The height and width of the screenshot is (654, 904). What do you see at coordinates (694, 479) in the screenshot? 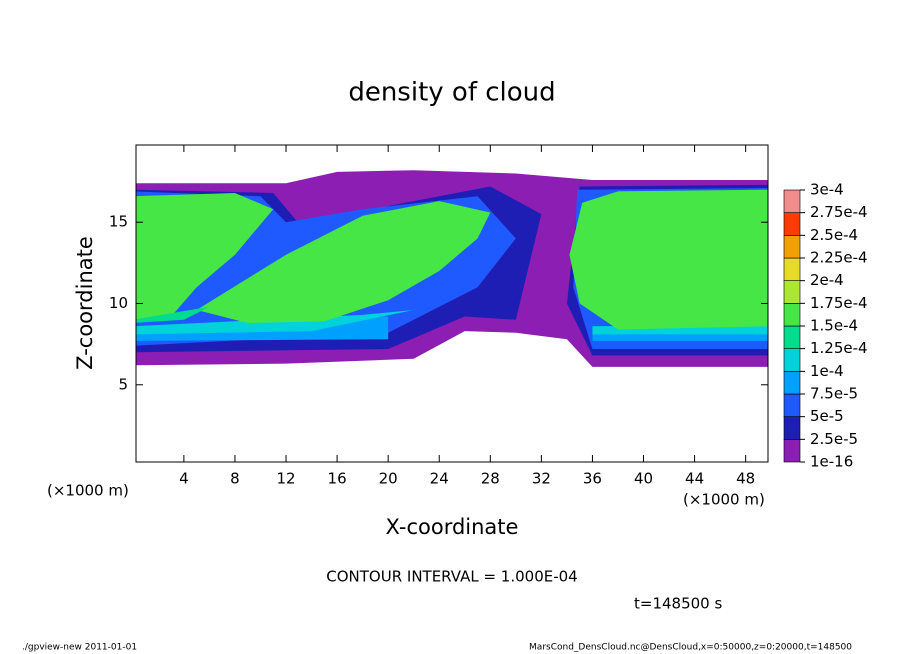
I see `x-tick-label: 44` at bounding box center [694, 479].